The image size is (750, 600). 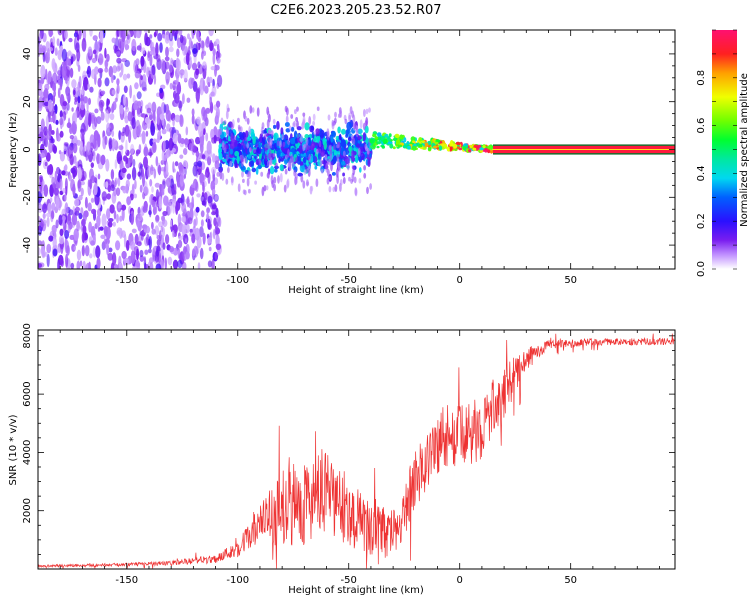 What do you see at coordinates (27, 149) in the screenshot?
I see `y-tick-label: 0` at bounding box center [27, 149].